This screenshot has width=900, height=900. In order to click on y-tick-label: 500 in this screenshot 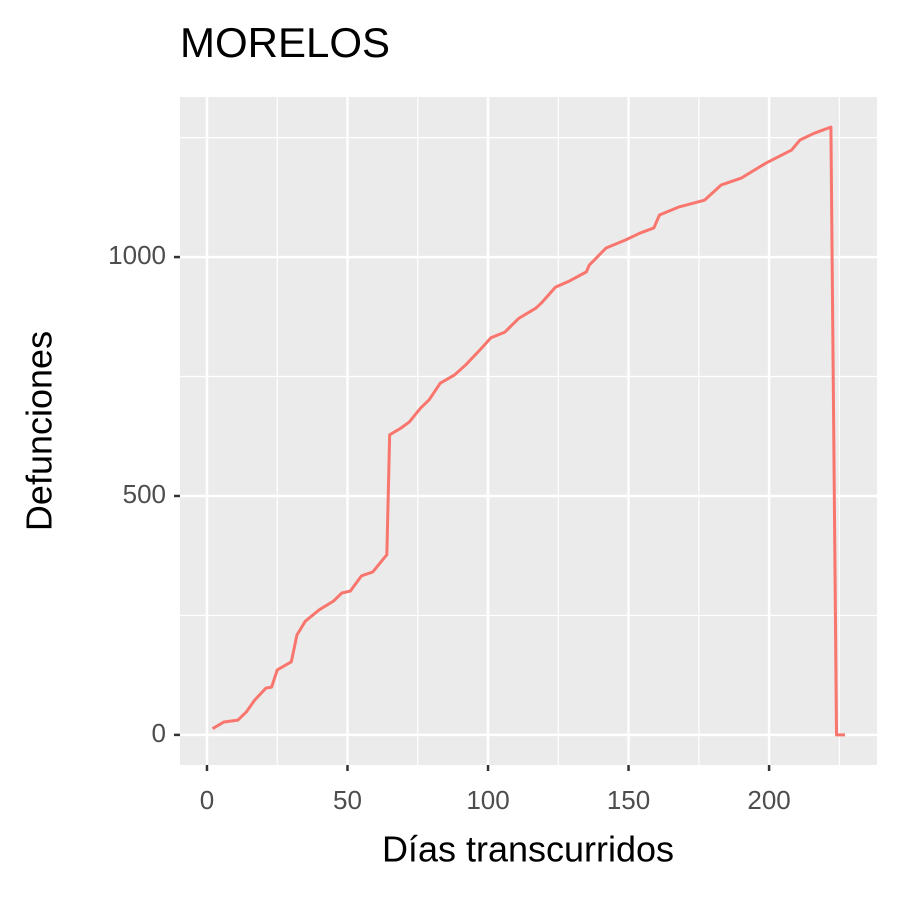, I will do `click(144, 494)`.